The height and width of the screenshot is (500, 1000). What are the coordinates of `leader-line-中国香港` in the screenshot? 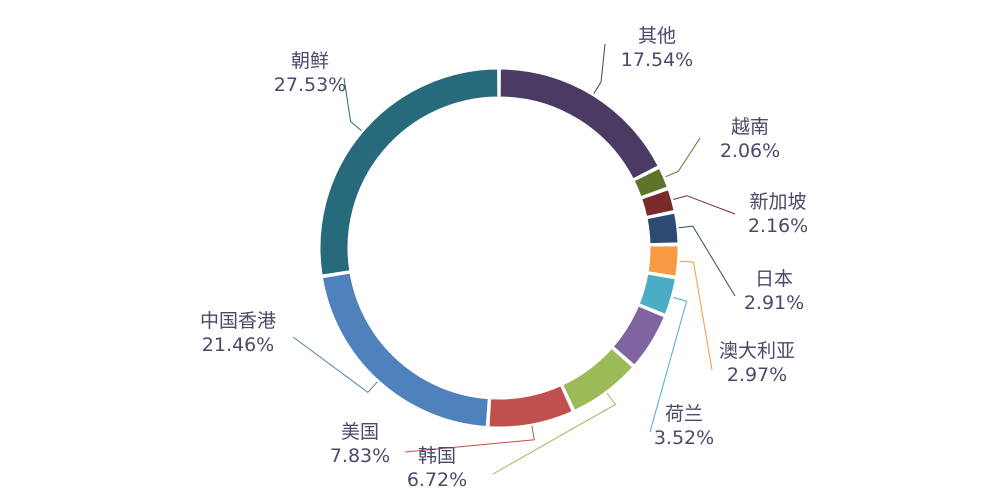 It's located at (335, 364).